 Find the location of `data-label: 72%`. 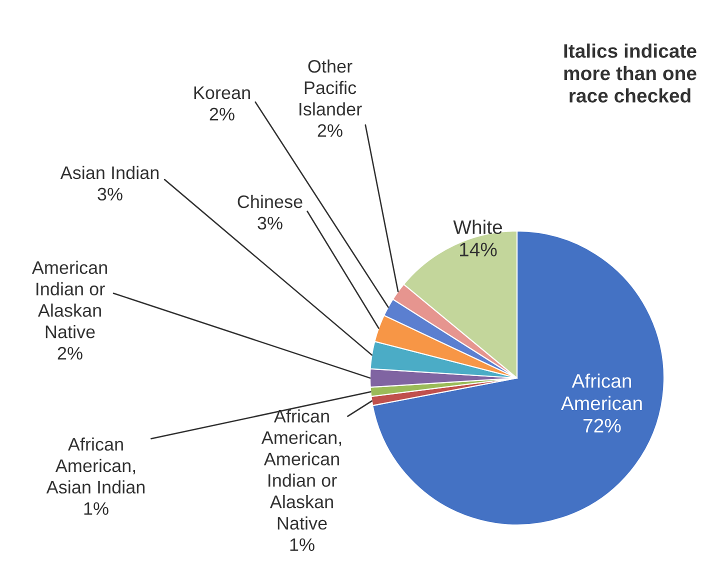

data-label: 72% is located at coordinates (602, 425).